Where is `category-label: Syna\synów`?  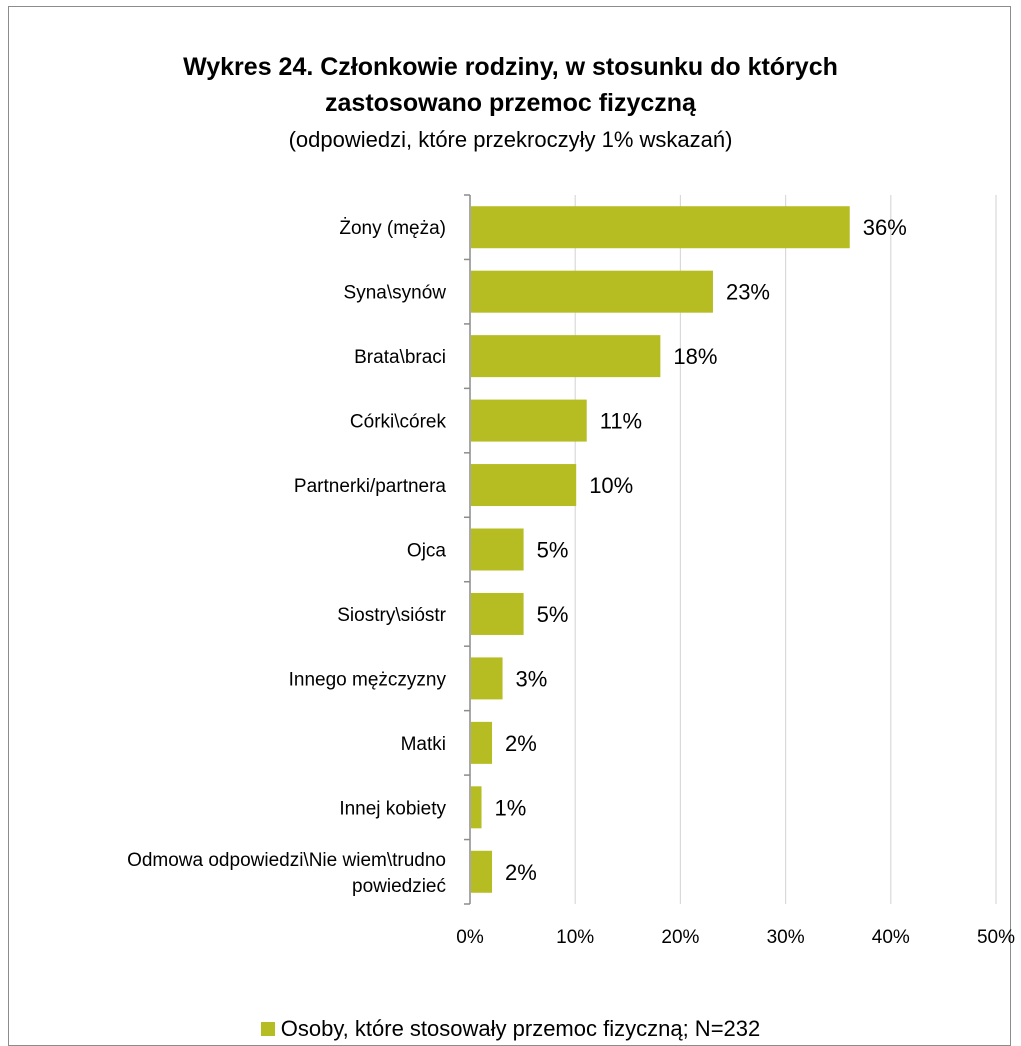 category-label: Syna\synów is located at coordinates (395, 293).